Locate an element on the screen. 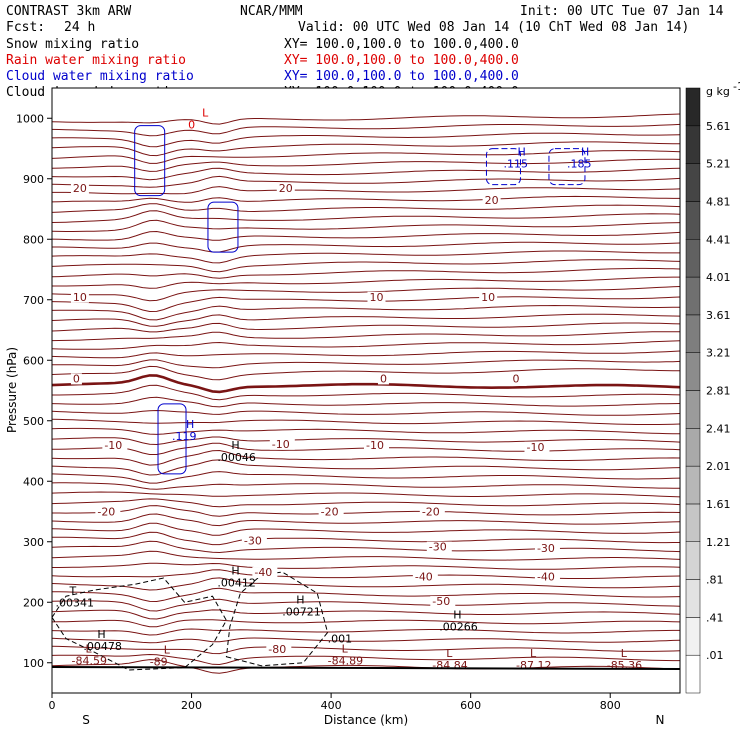 The image size is (740, 740). x-tick-label-2: 400 is located at coordinates (331, 705).